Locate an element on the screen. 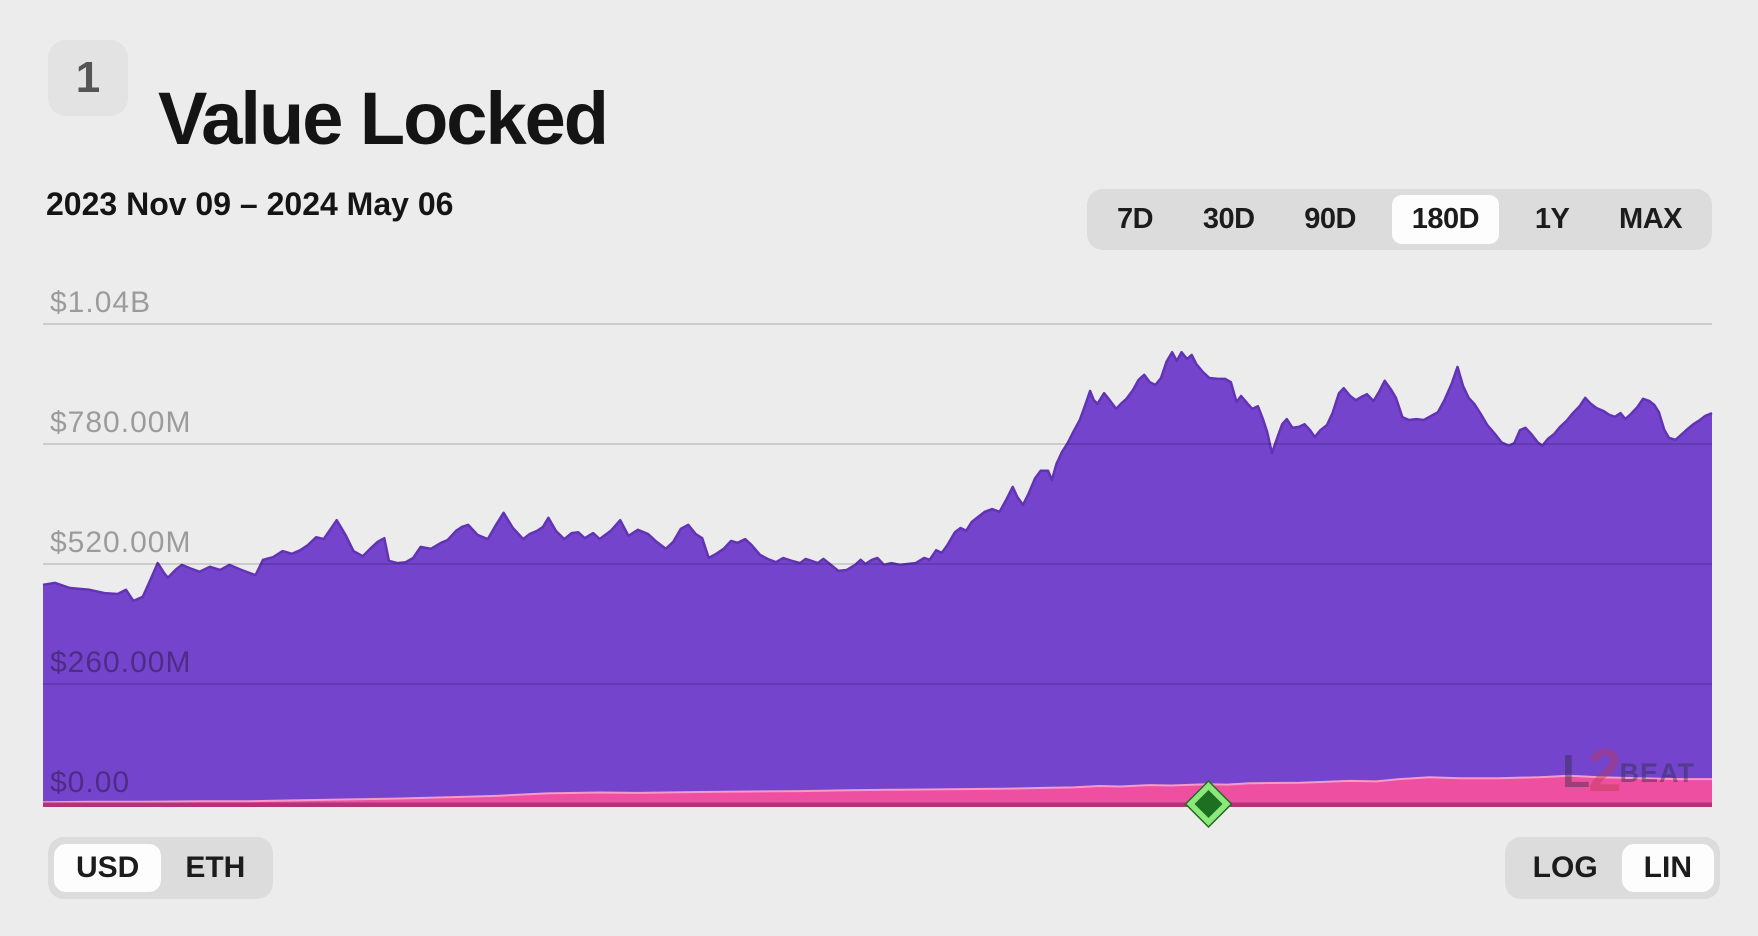 The width and height of the screenshot is (1758, 936). range-option-max: MAX is located at coordinates (1650, 219).